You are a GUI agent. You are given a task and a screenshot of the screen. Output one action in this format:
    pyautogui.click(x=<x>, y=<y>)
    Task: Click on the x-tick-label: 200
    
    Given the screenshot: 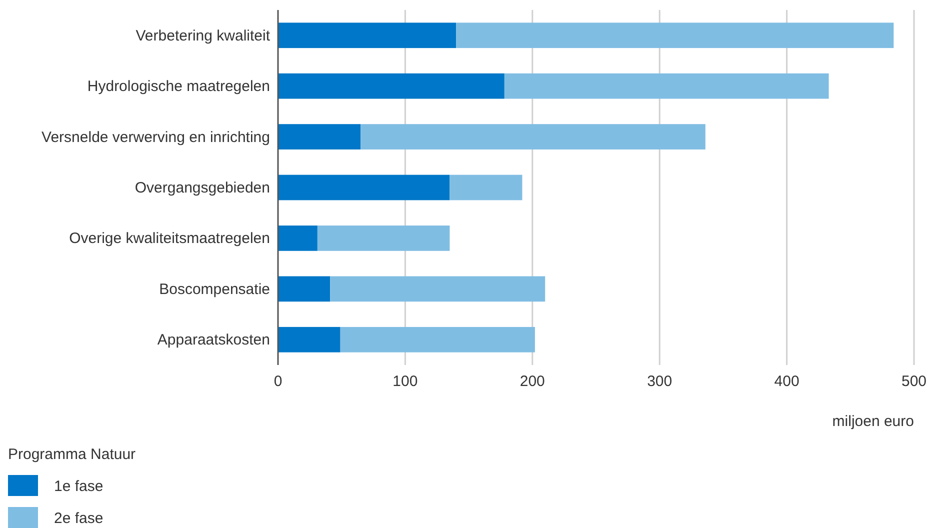 What is the action you would take?
    pyautogui.click(x=532, y=381)
    